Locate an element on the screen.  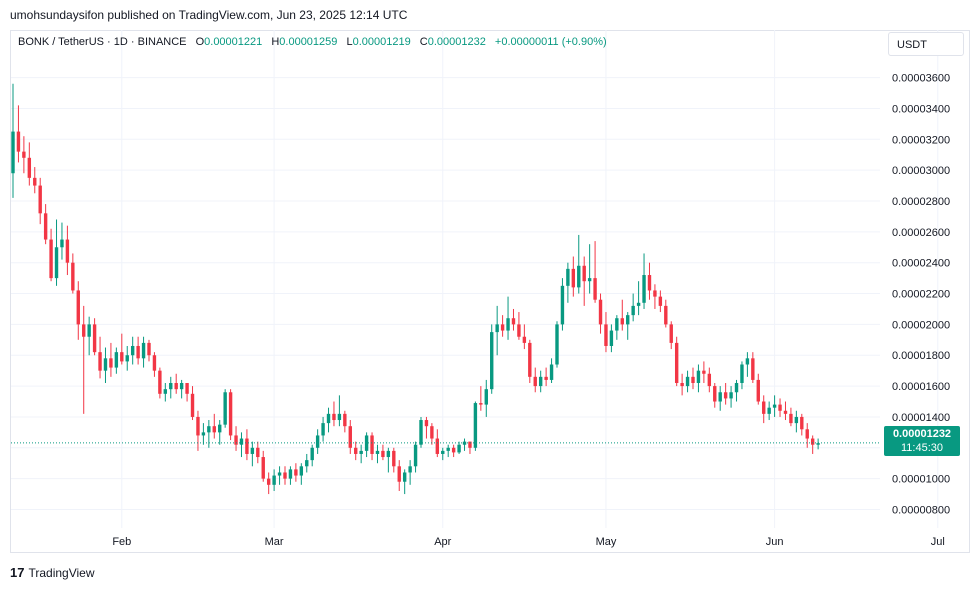
time-axis: Feb Mar Apr May Jun Jul is located at coordinates (528, 542).